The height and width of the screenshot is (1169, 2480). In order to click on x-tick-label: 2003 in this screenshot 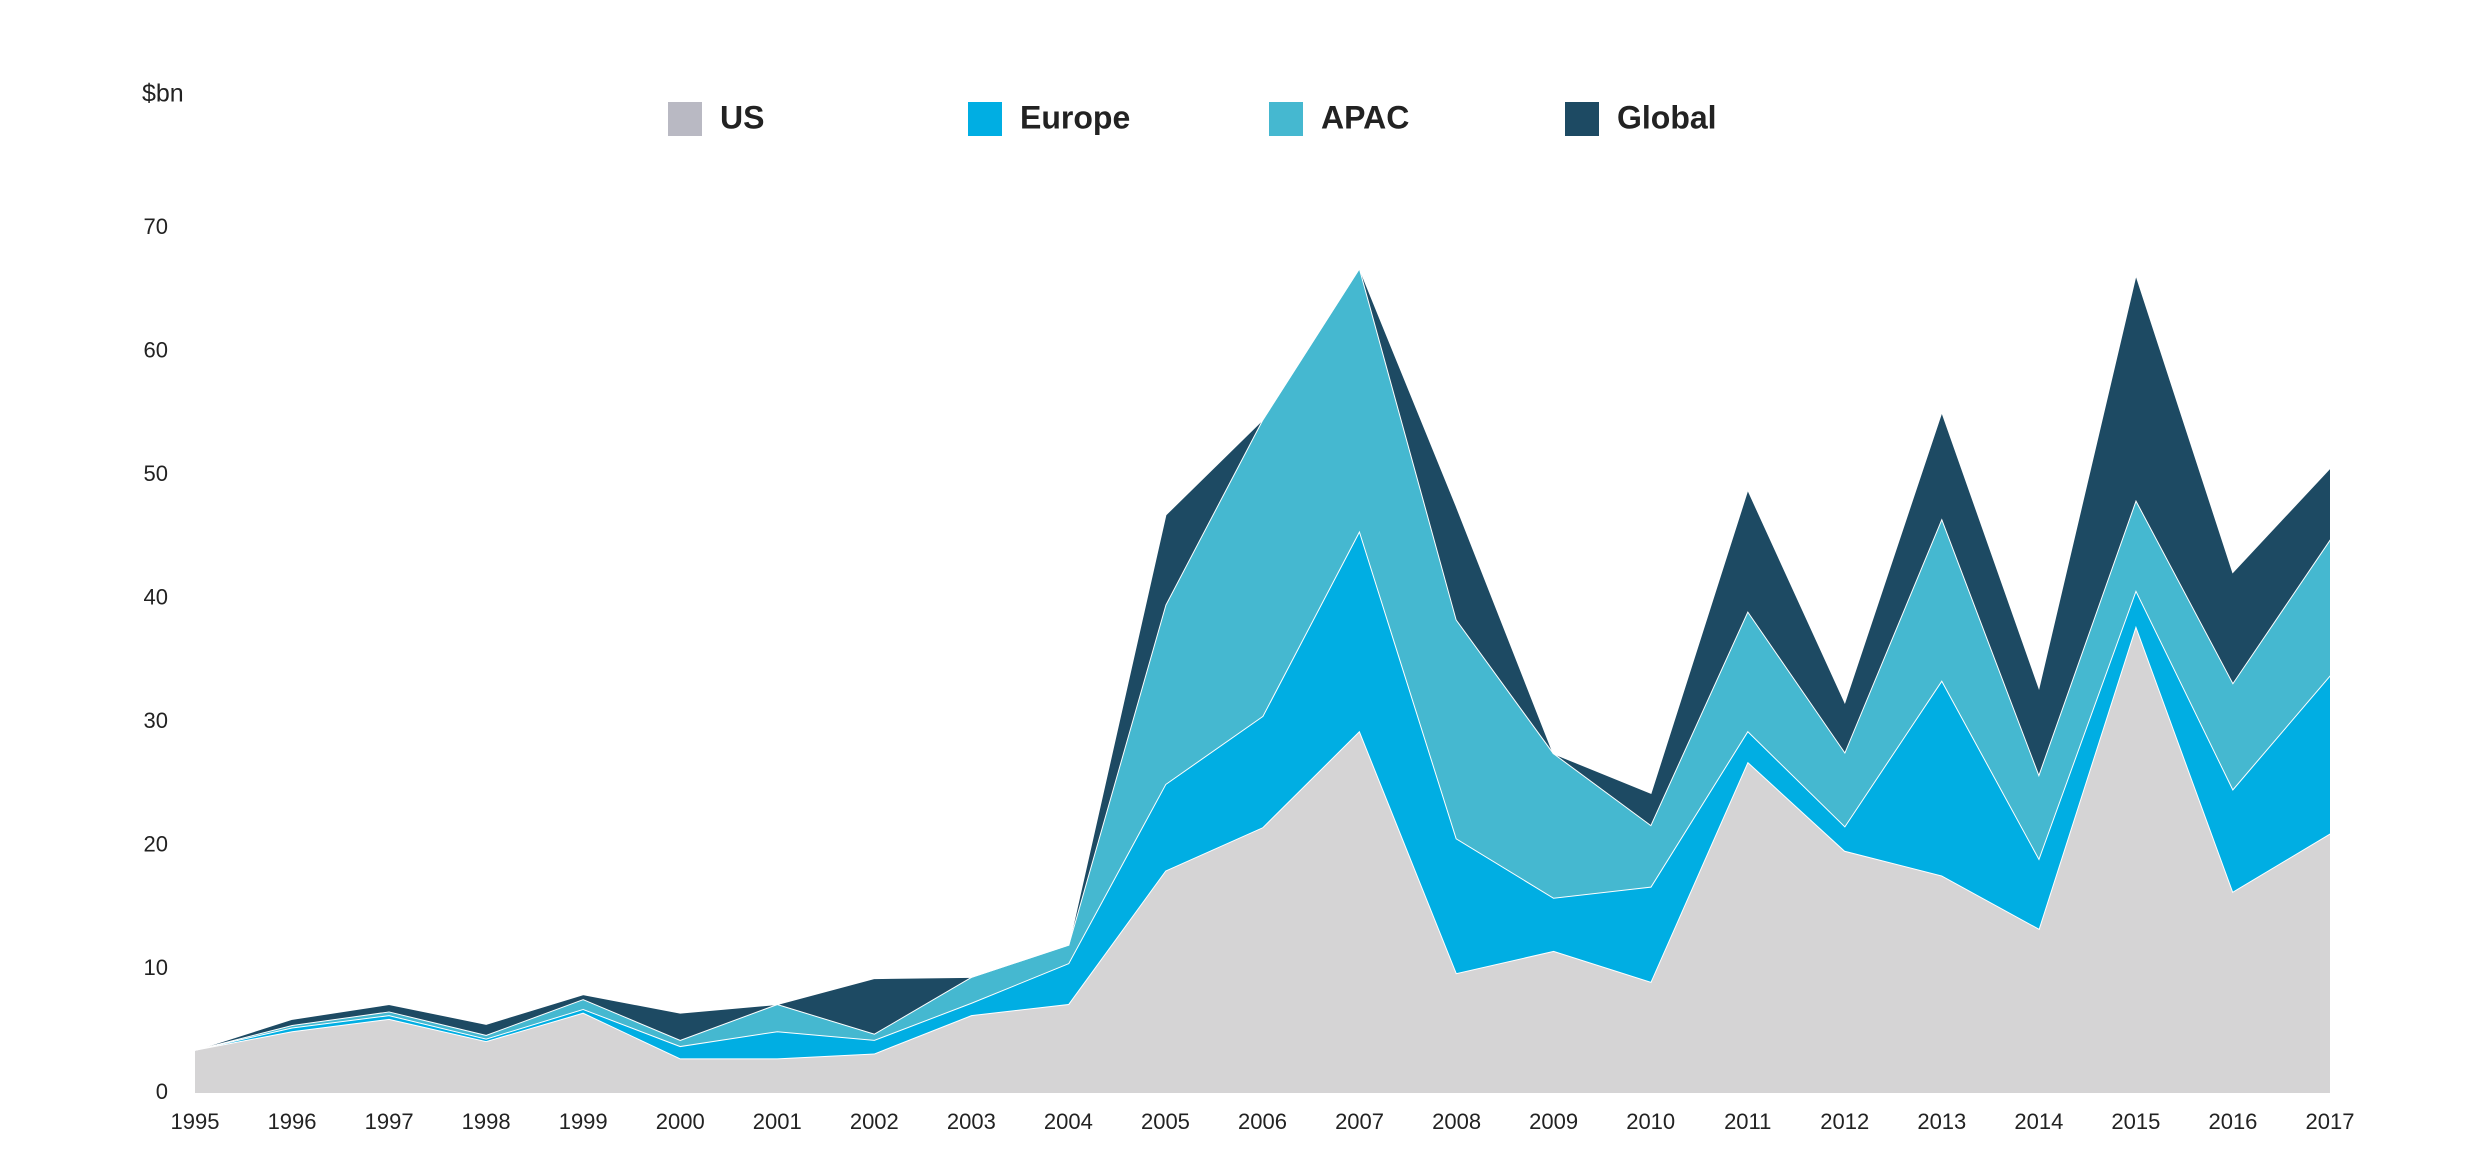, I will do `click(971, 1121)`.